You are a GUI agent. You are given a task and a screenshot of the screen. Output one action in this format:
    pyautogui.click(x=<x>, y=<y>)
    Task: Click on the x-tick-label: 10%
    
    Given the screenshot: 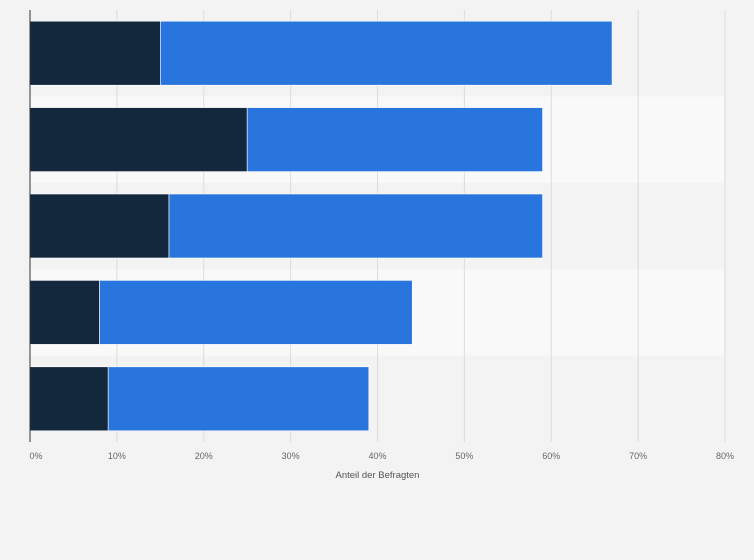 What is the action you would take?
    pyautogui.click(x=117, y=456)
    